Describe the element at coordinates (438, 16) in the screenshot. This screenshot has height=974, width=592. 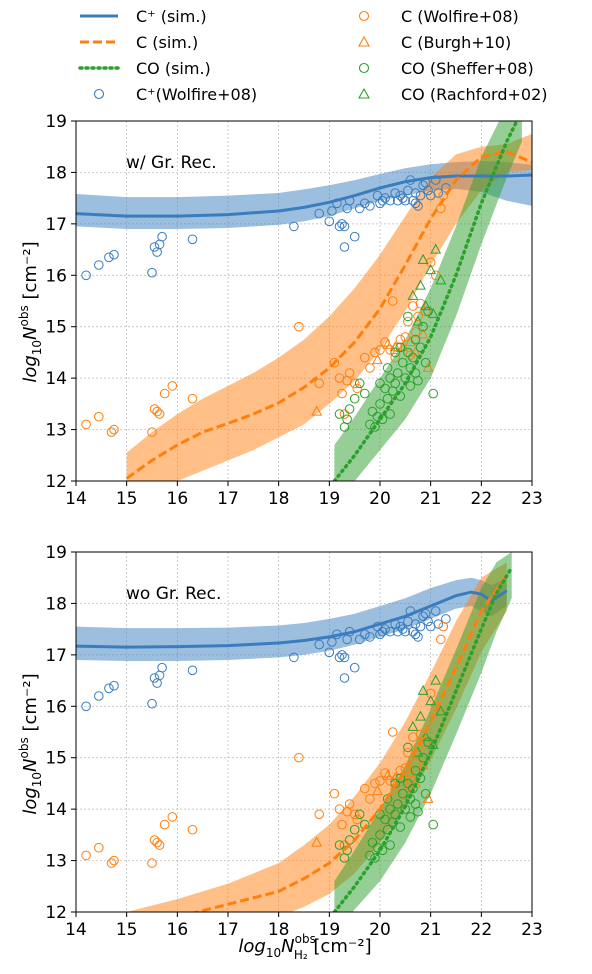
I see `legend-entry-right-0: C (Wolfire+08)` at that location.